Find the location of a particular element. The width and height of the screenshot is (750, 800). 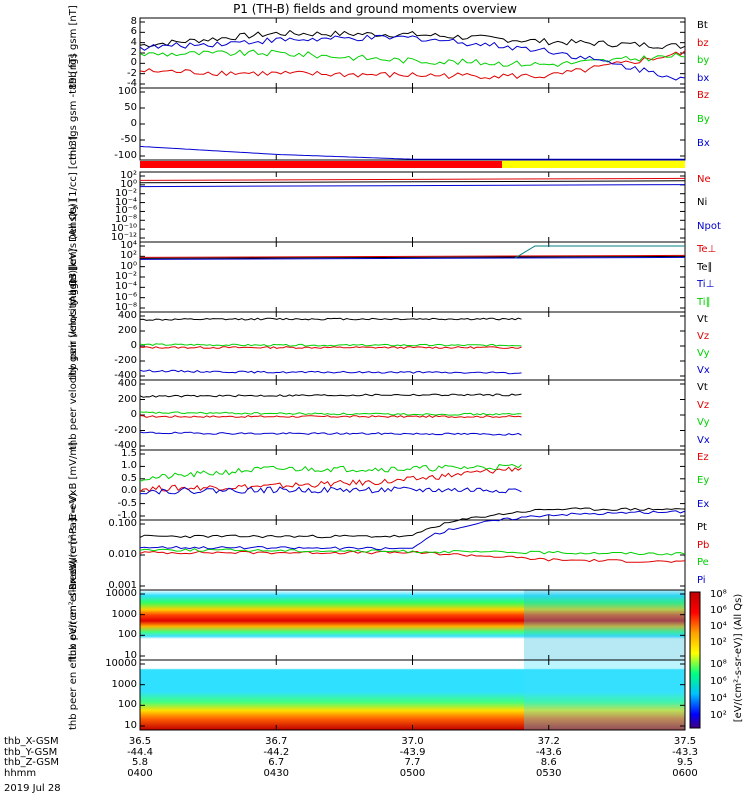

ytick-label-peir_spec: 10 is located at coordinates (130, 655).